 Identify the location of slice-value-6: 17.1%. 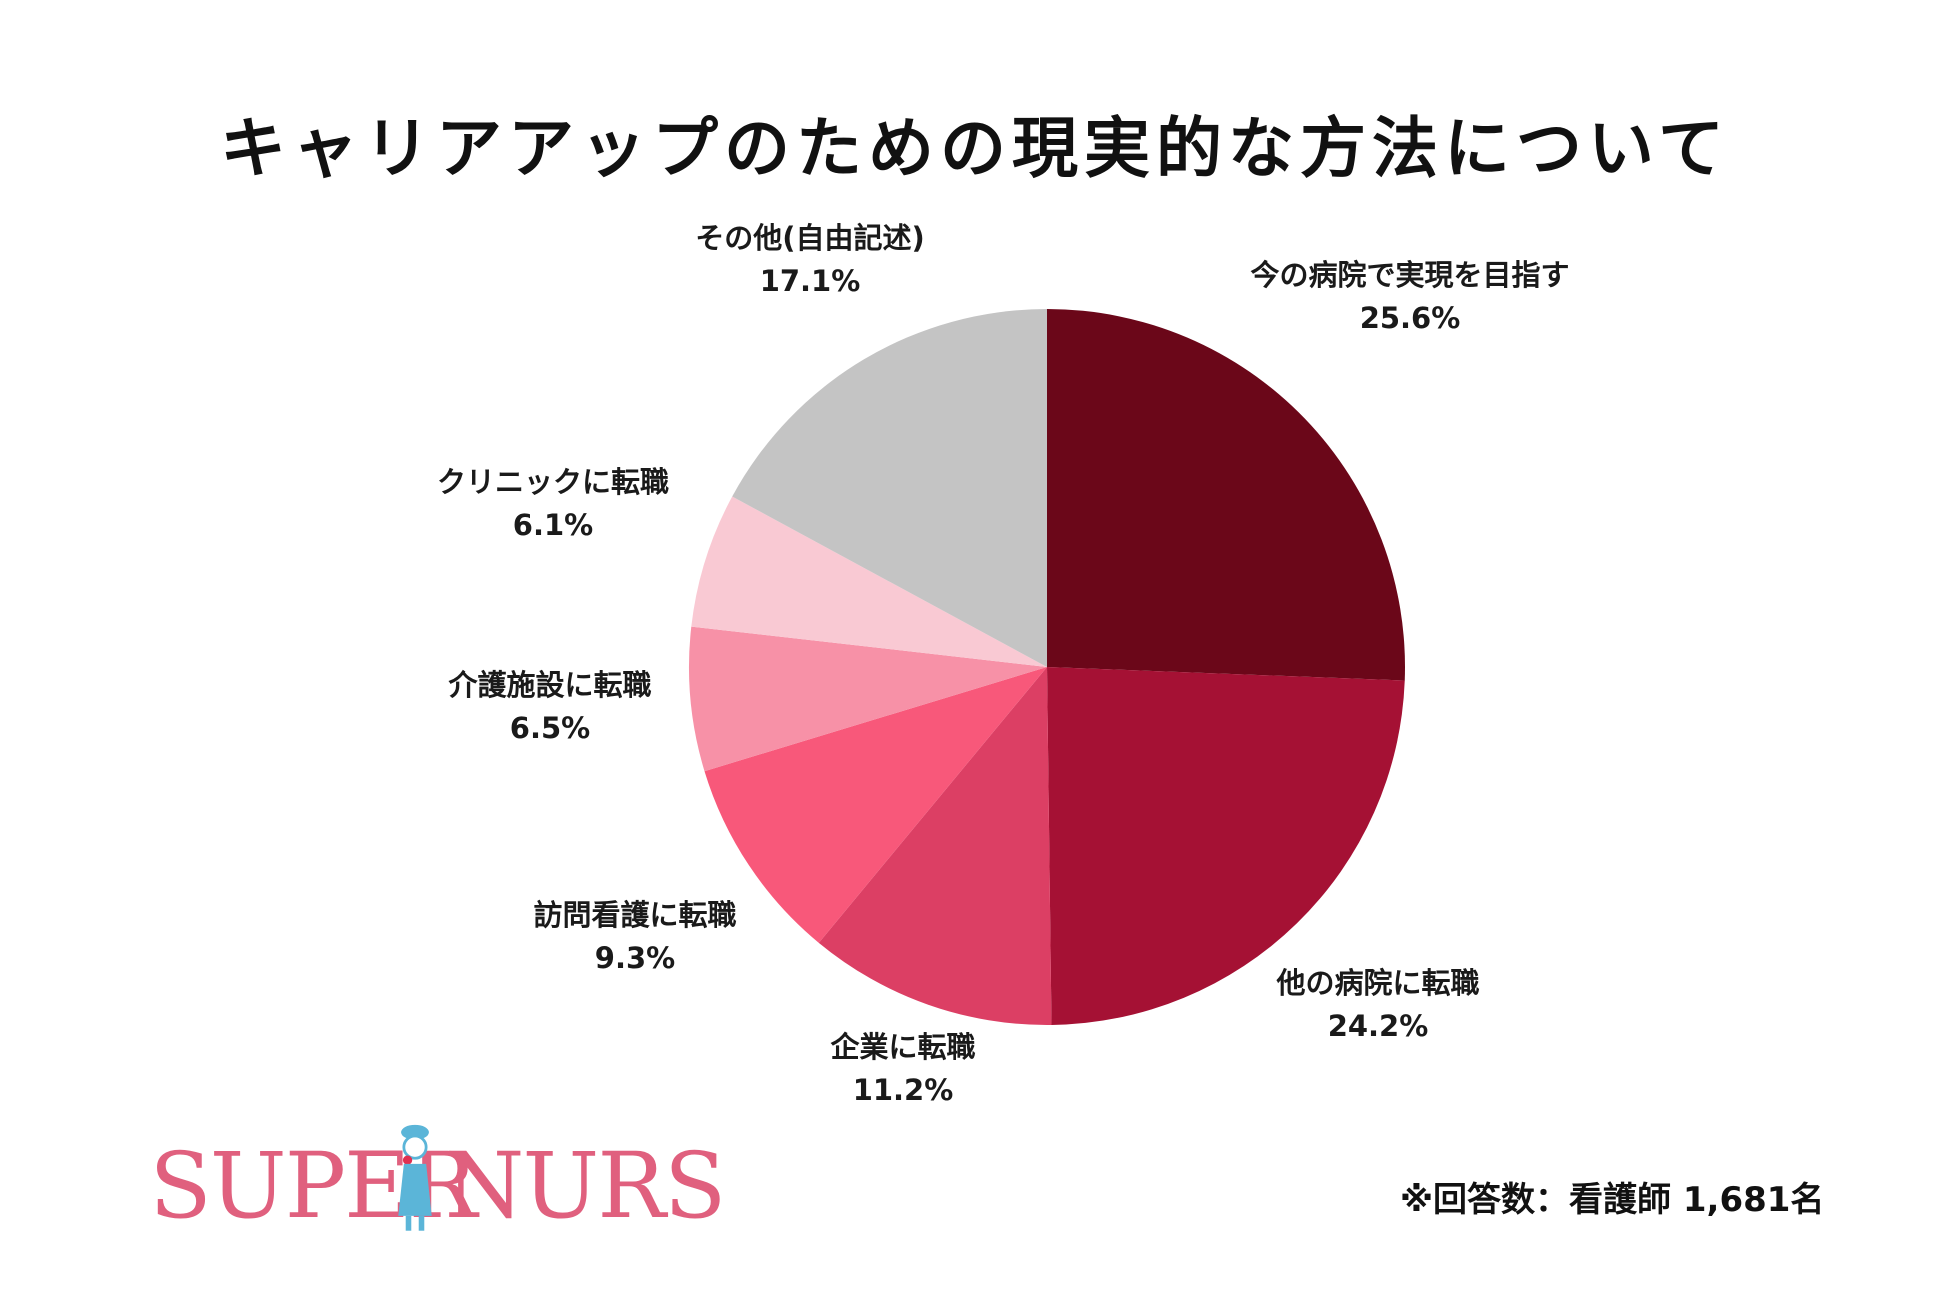
(810, 281).